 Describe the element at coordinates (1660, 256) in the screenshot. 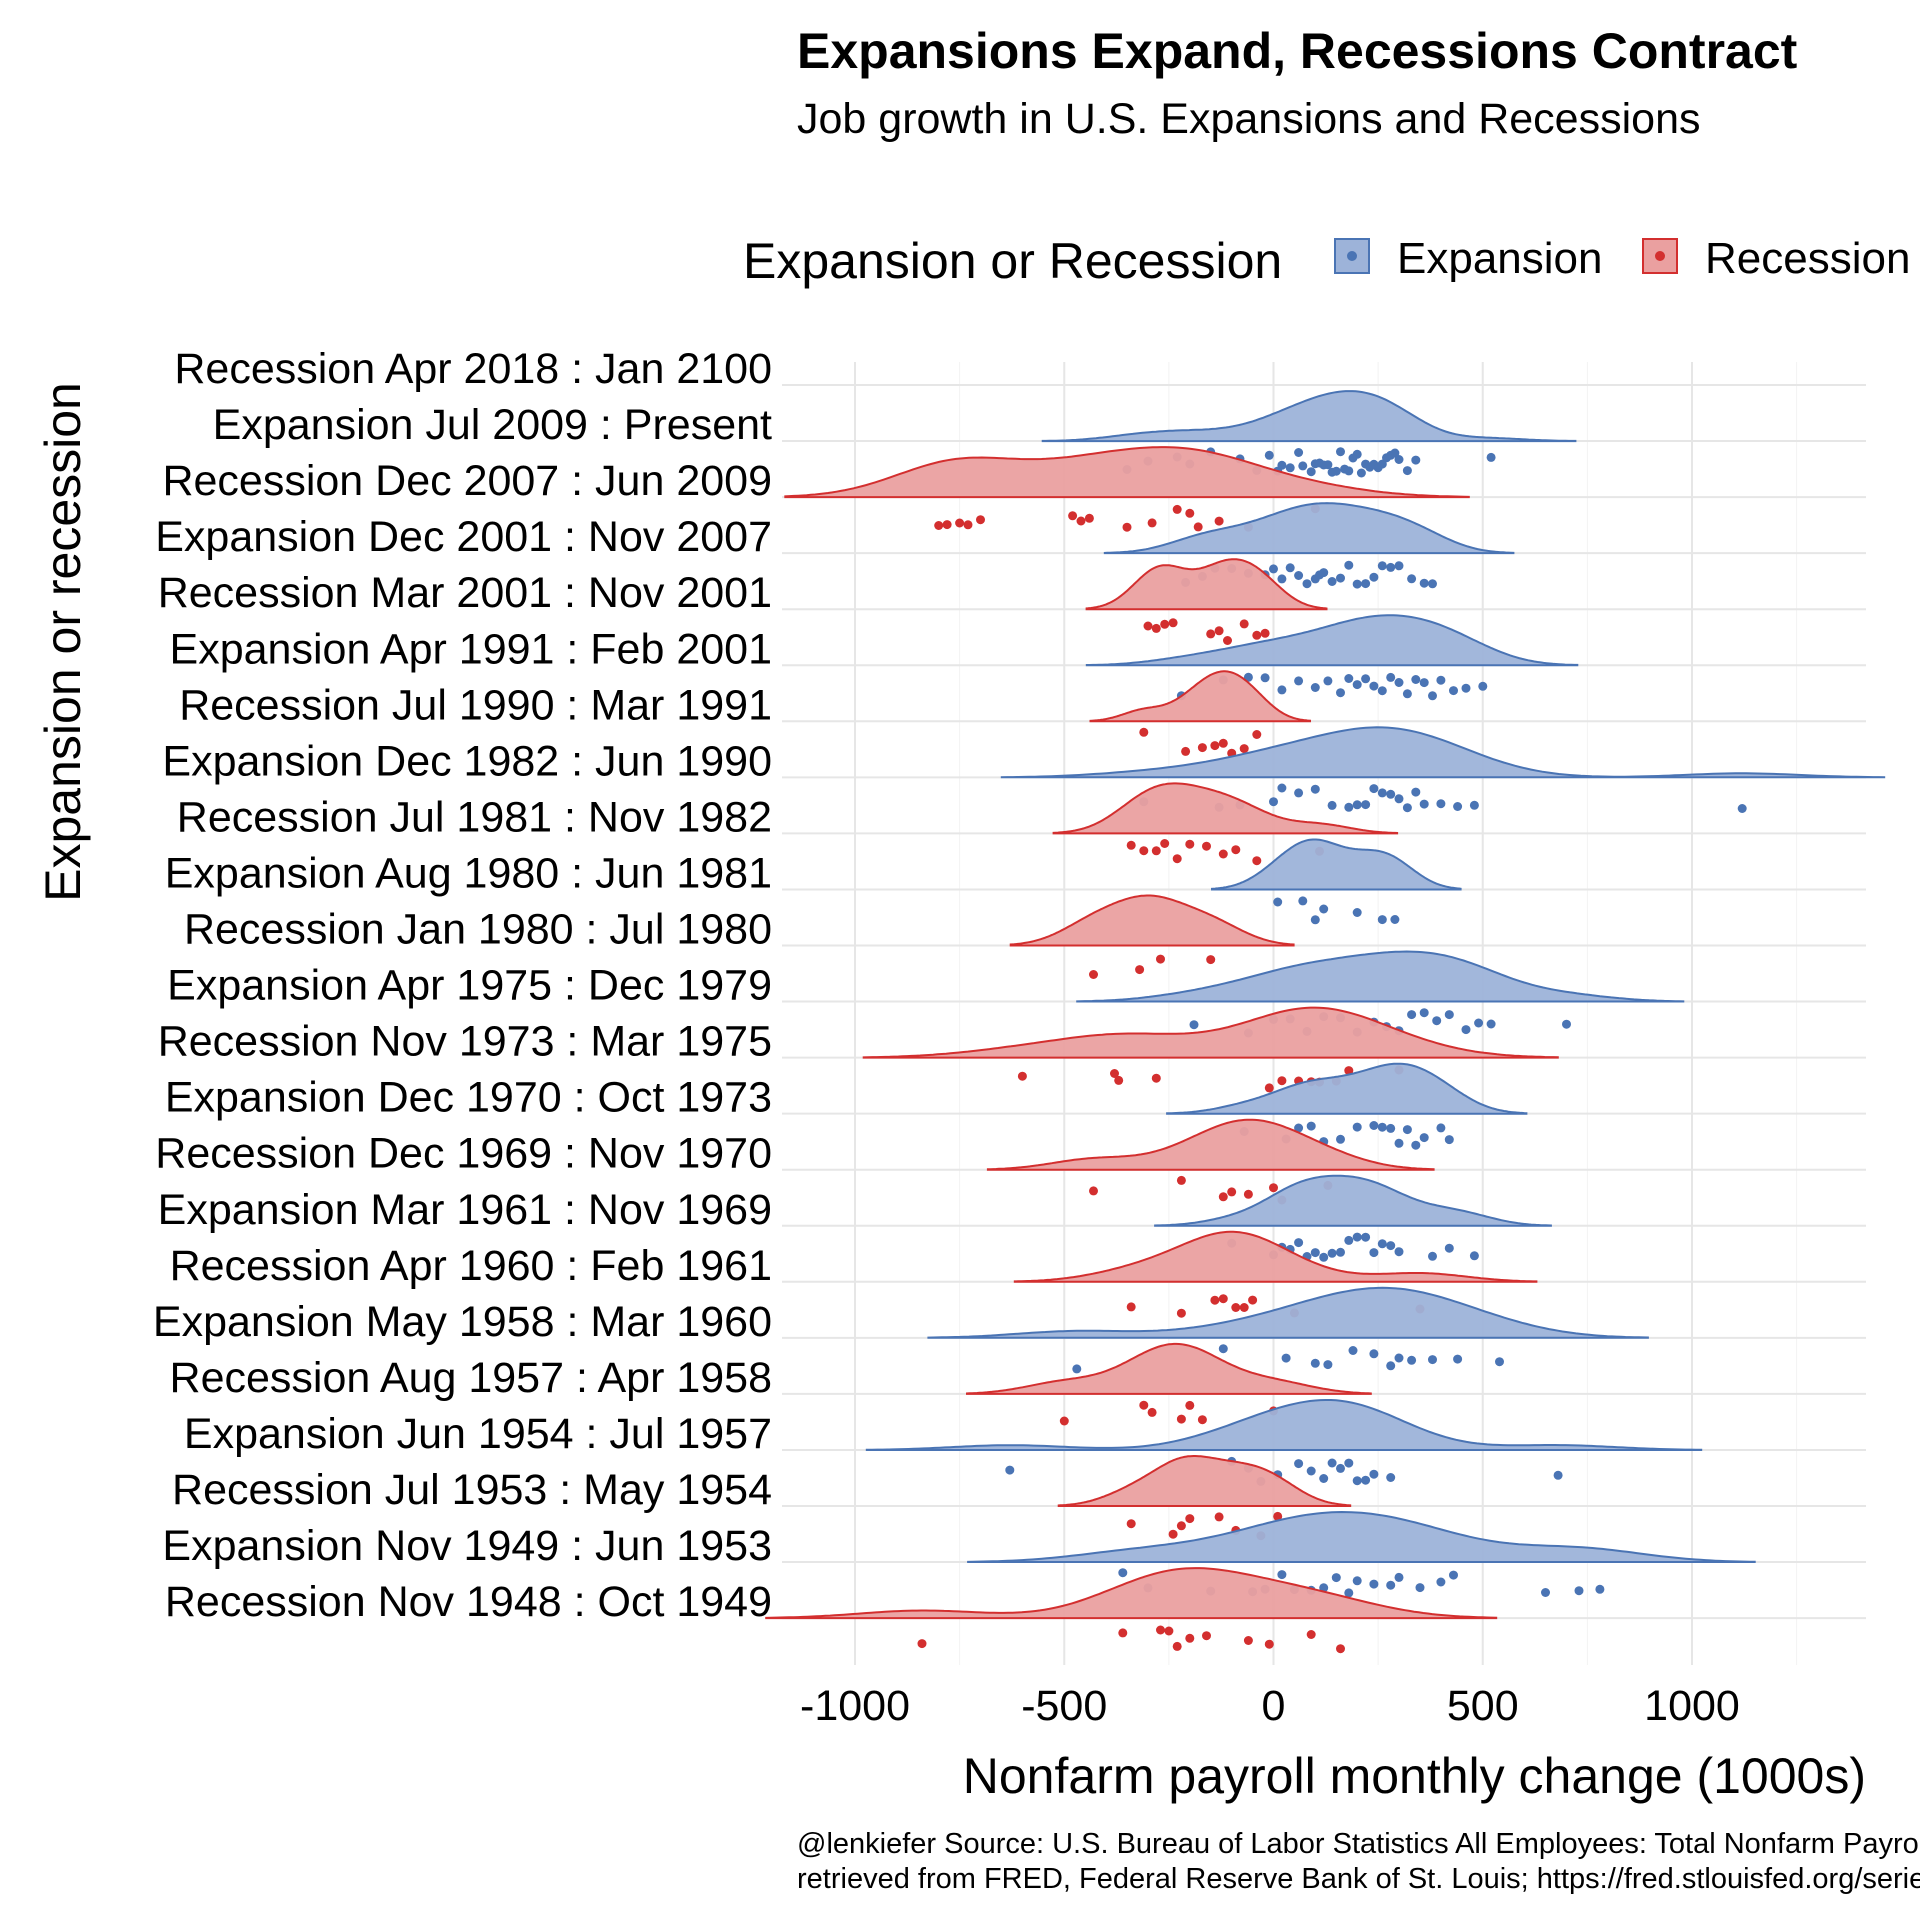

I see `legend-key-recession-dot` at that location.